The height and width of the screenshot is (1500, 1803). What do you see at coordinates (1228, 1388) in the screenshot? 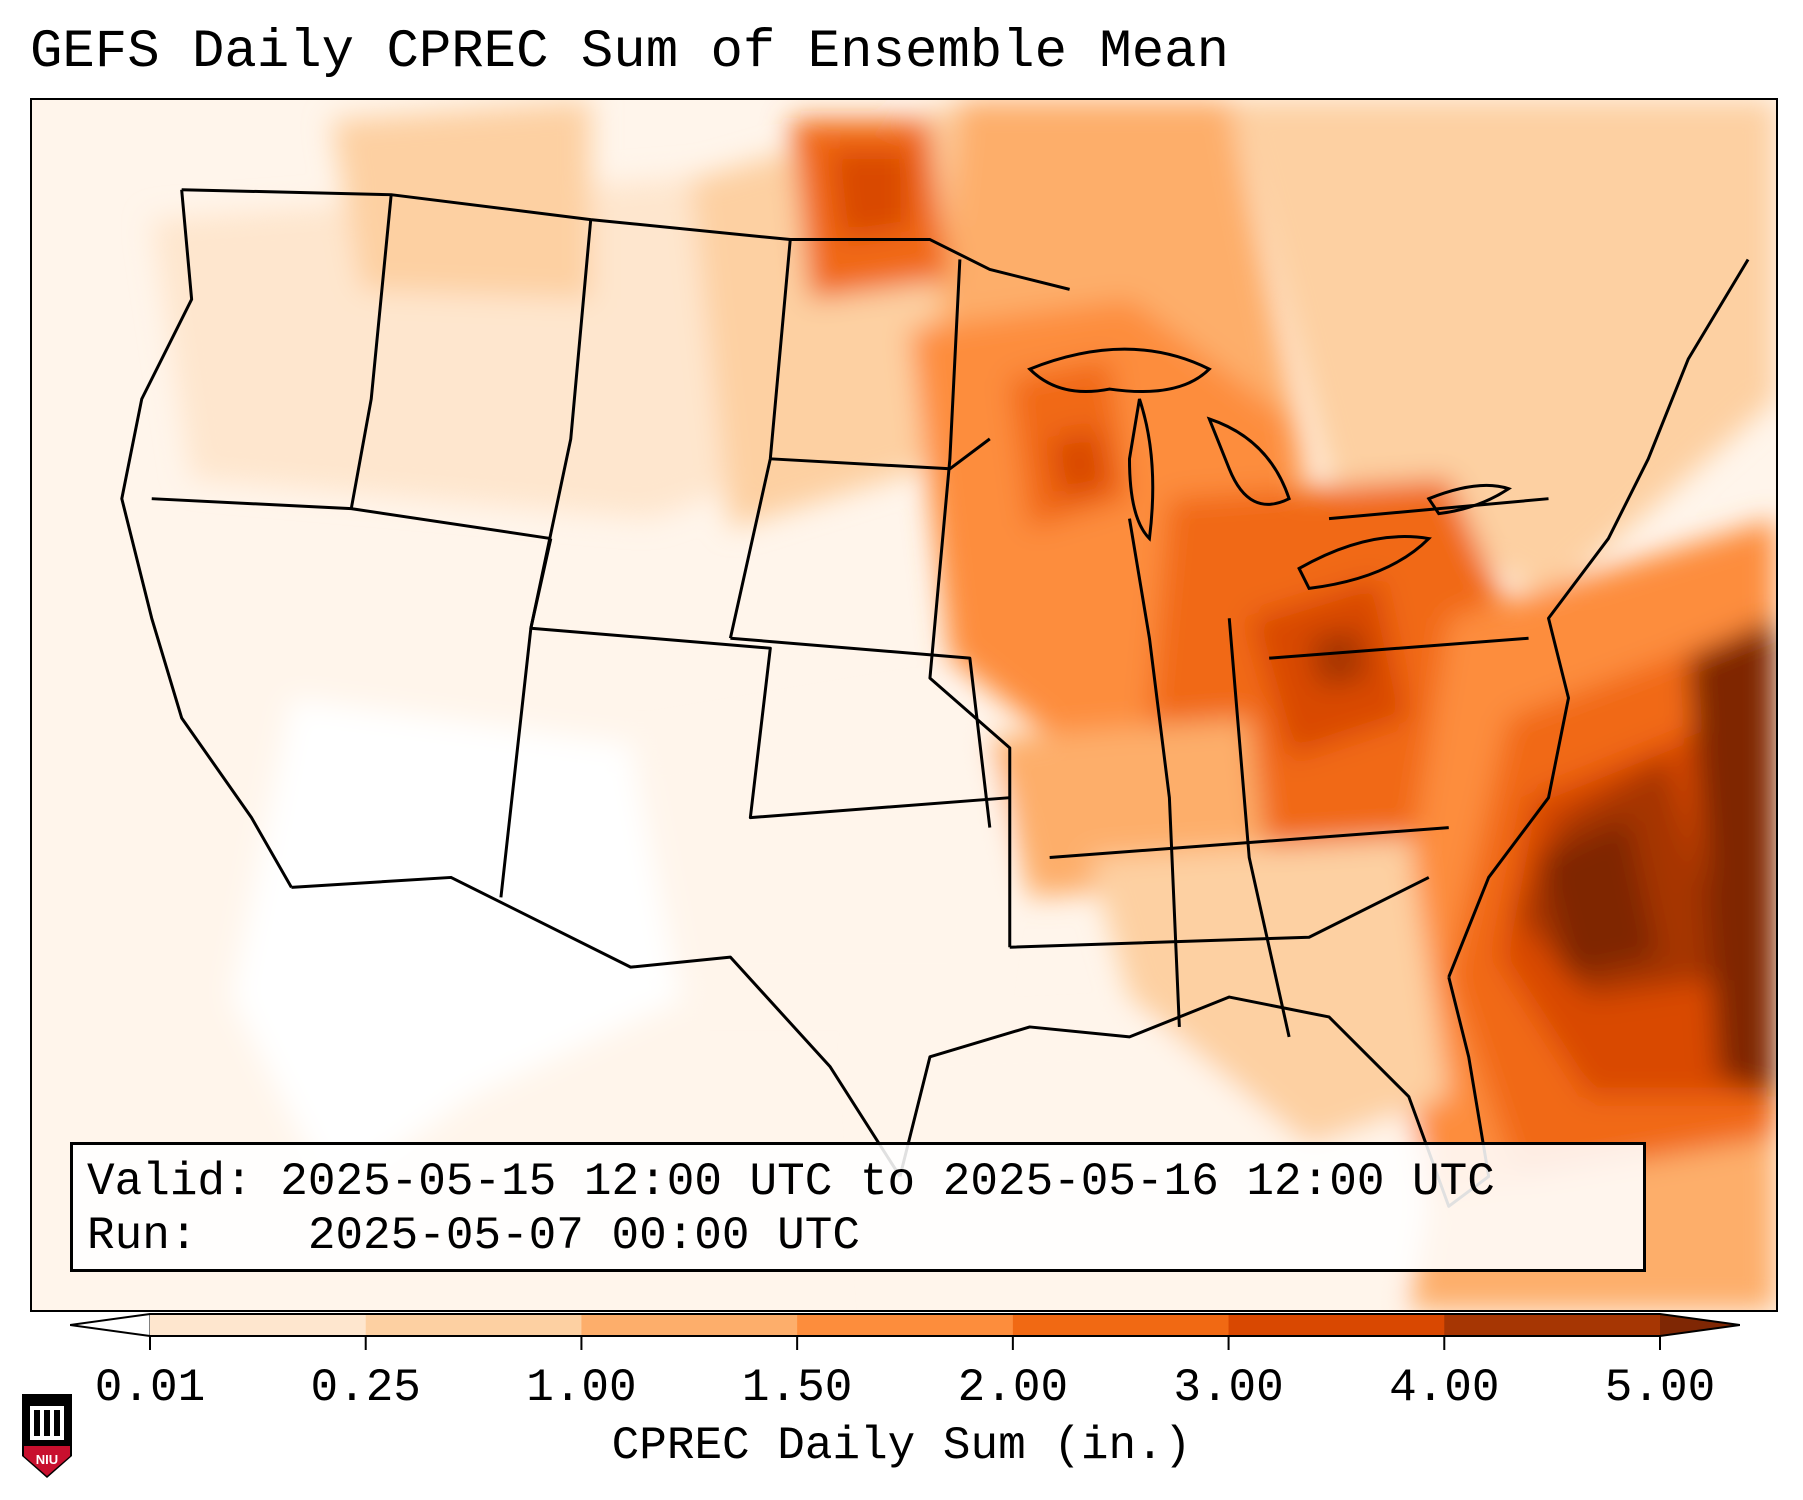
I see `colorbar-tick-label: 3.00` at bounding box center [1228, 1388].